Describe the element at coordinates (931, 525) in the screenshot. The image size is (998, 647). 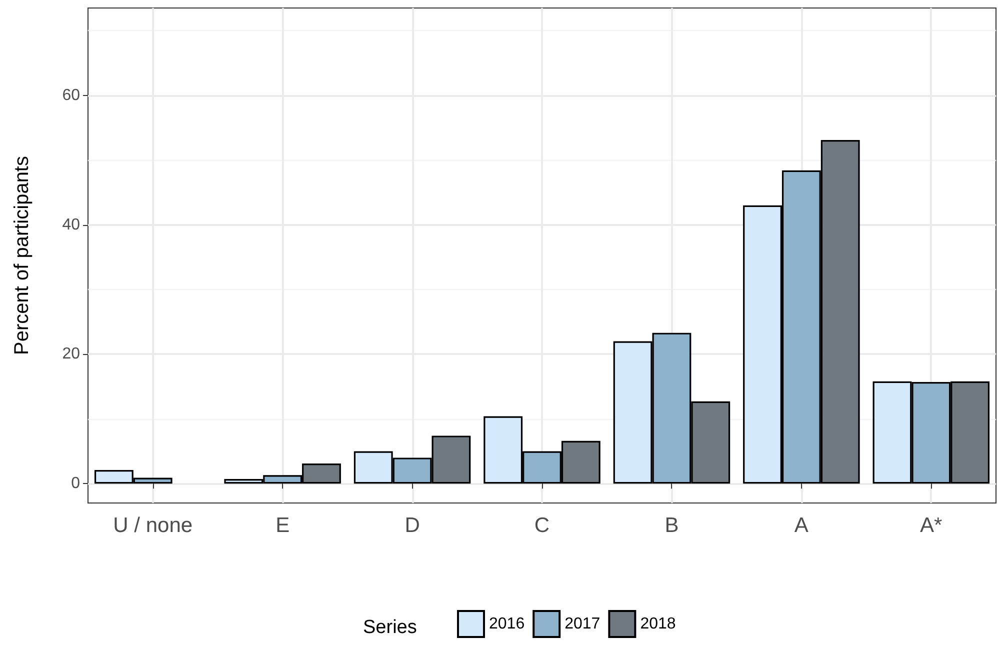
I see `x-tick-label: A*` at that location.